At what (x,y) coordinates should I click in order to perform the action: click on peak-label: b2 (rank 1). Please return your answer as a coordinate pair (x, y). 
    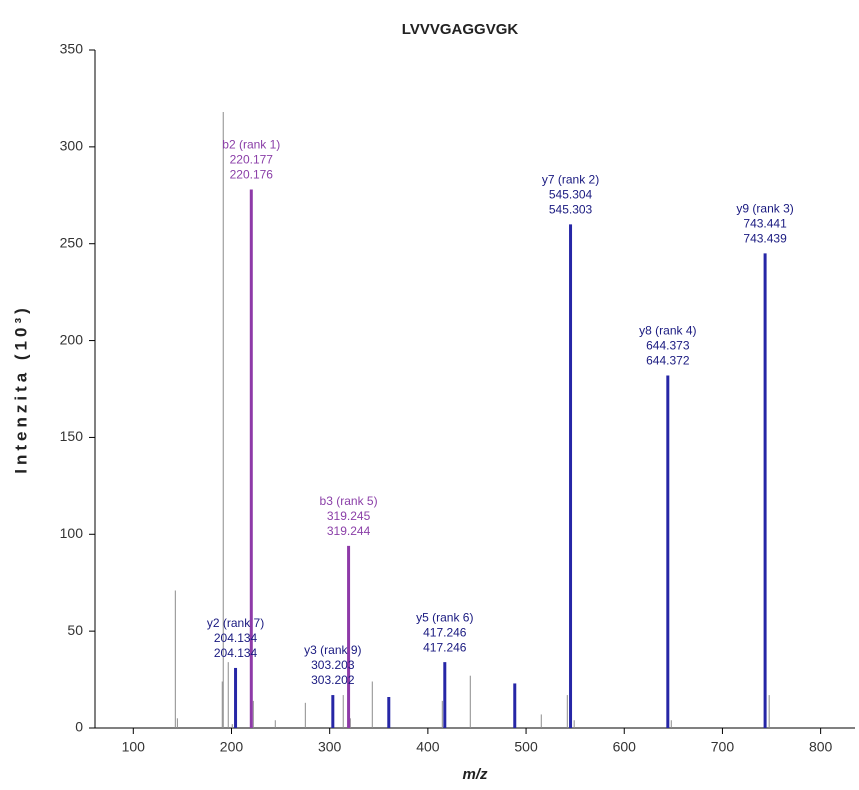
    Looking at the image, I should click on (251, 145).